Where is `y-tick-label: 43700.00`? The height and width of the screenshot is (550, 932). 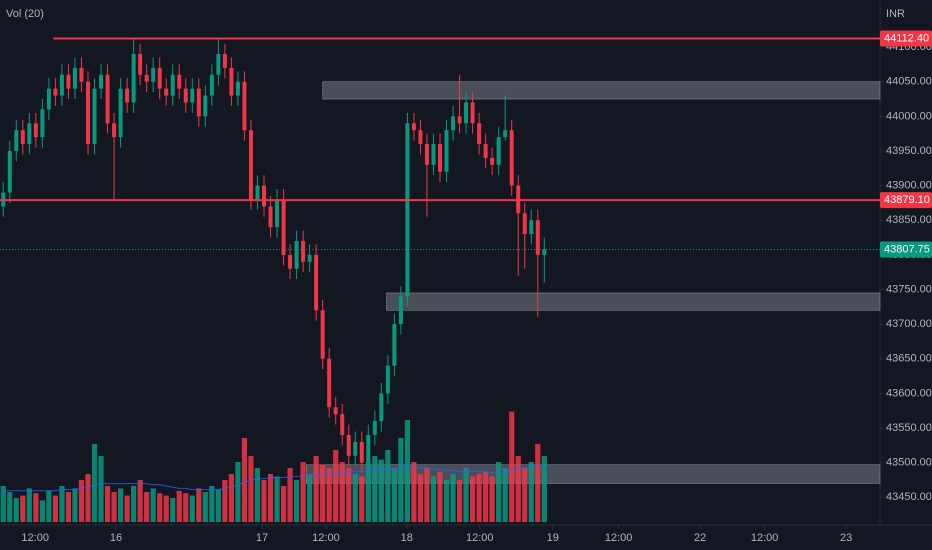
y-tick-label: 43700.00 is located at coordinates (909, 324).